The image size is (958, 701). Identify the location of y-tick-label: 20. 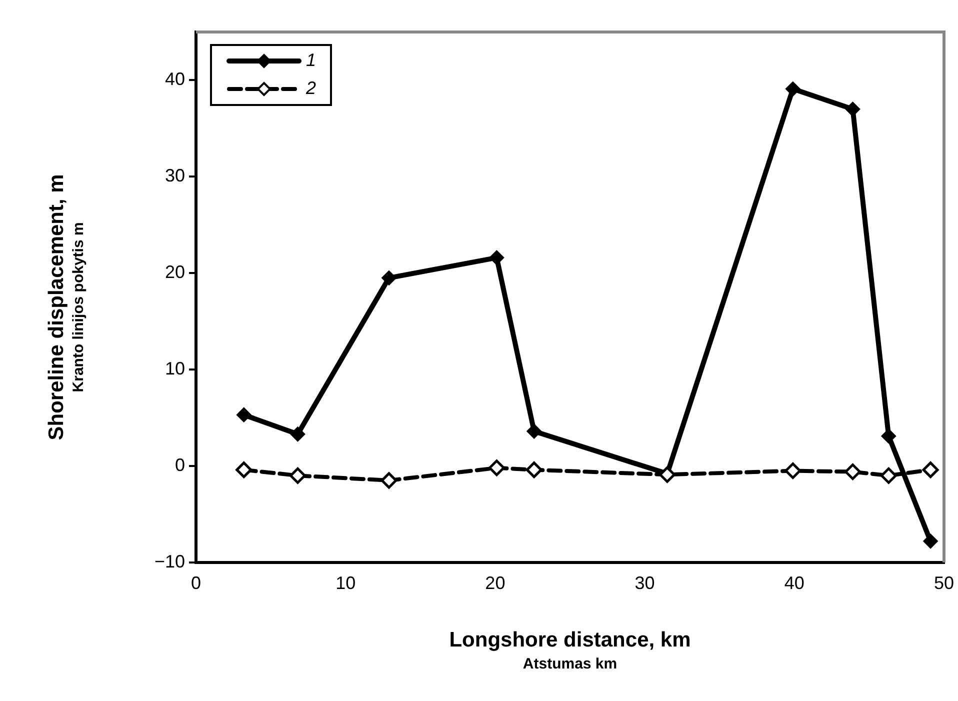
(174, 272).